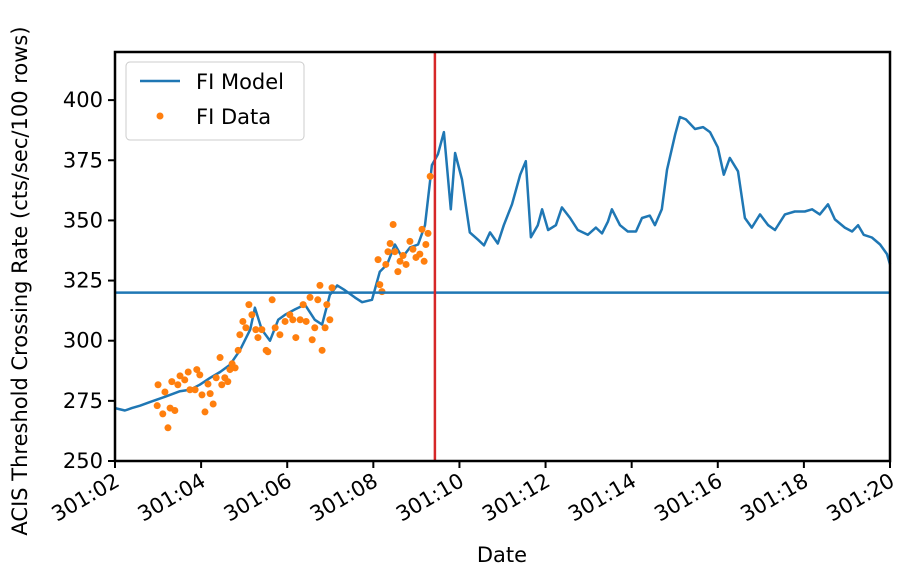 The height and width of the screenshot is (577, 900). Describe the element at coordinates (233, 117) in the screenshot. I see `legend-label: FI Data` at that location.